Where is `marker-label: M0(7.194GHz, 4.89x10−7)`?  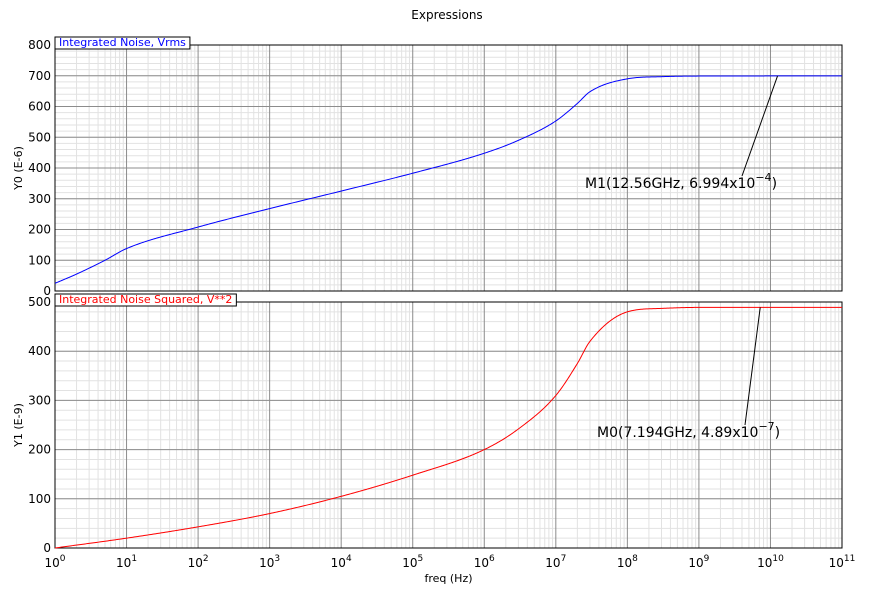 marker-label: M0(7.194GHz, 4.89x10−7) is located at coordinates (688, 430).